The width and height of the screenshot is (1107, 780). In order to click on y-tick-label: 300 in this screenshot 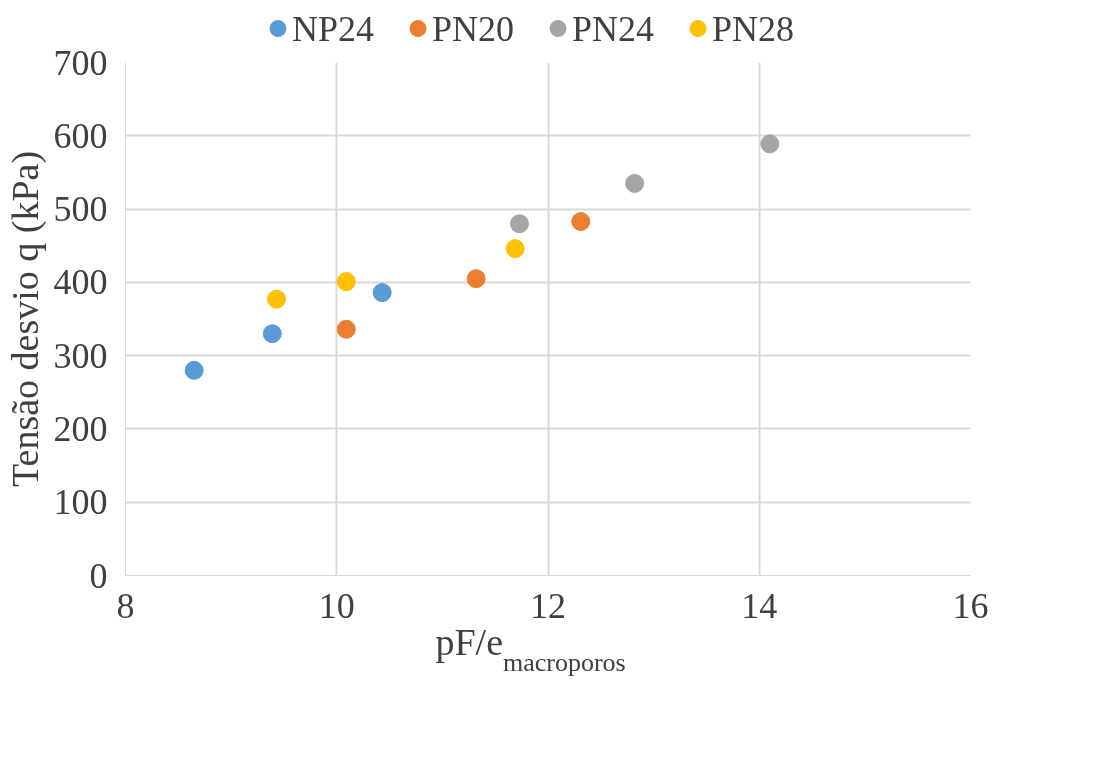, I will do `click(80, 355)`.